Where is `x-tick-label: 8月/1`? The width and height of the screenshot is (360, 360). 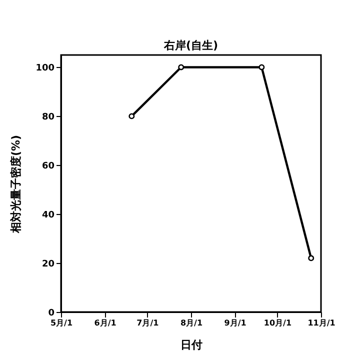 x-tick-label: 8月/1 is located at coordinates (191, 323).